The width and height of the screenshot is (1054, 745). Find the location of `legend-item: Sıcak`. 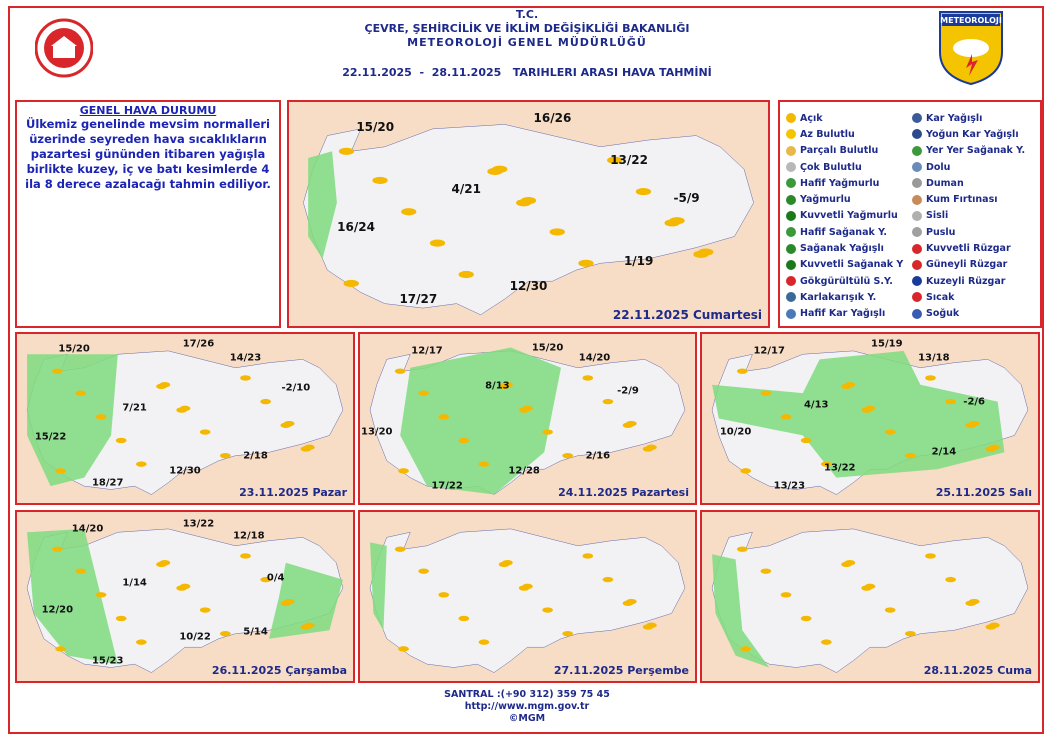

legend-item: Sıcak is located at coordinates (974, 297).